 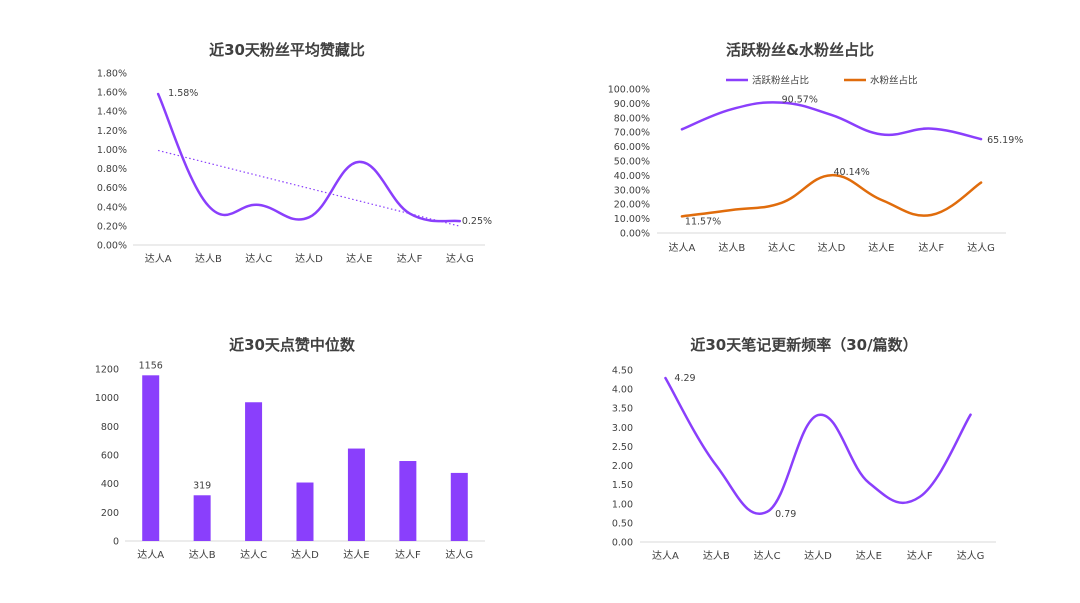 I want to click on y-tick-label: 200, so click(x=110, y=513).